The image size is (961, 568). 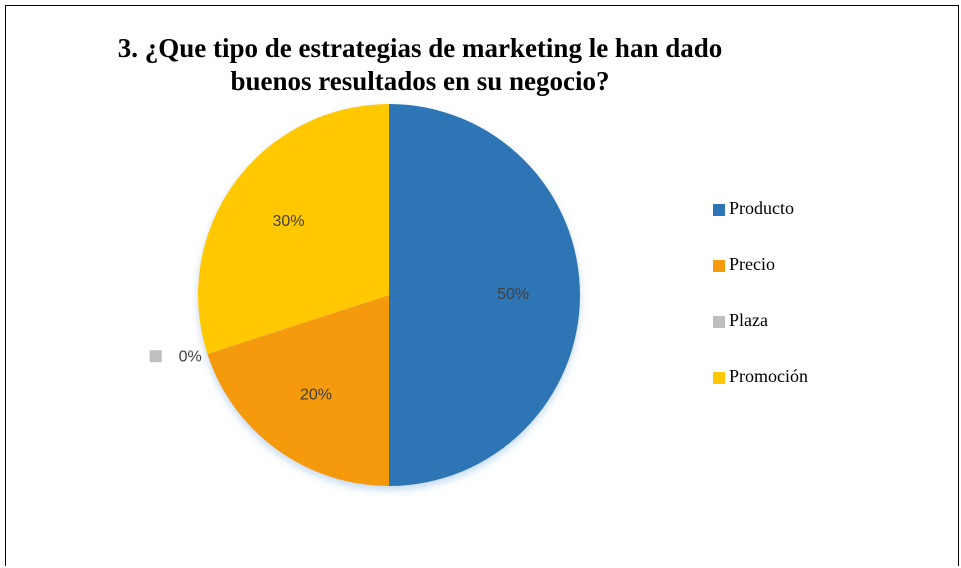 I want to click on legend-label: Plaza, so click(x=748, y=320).